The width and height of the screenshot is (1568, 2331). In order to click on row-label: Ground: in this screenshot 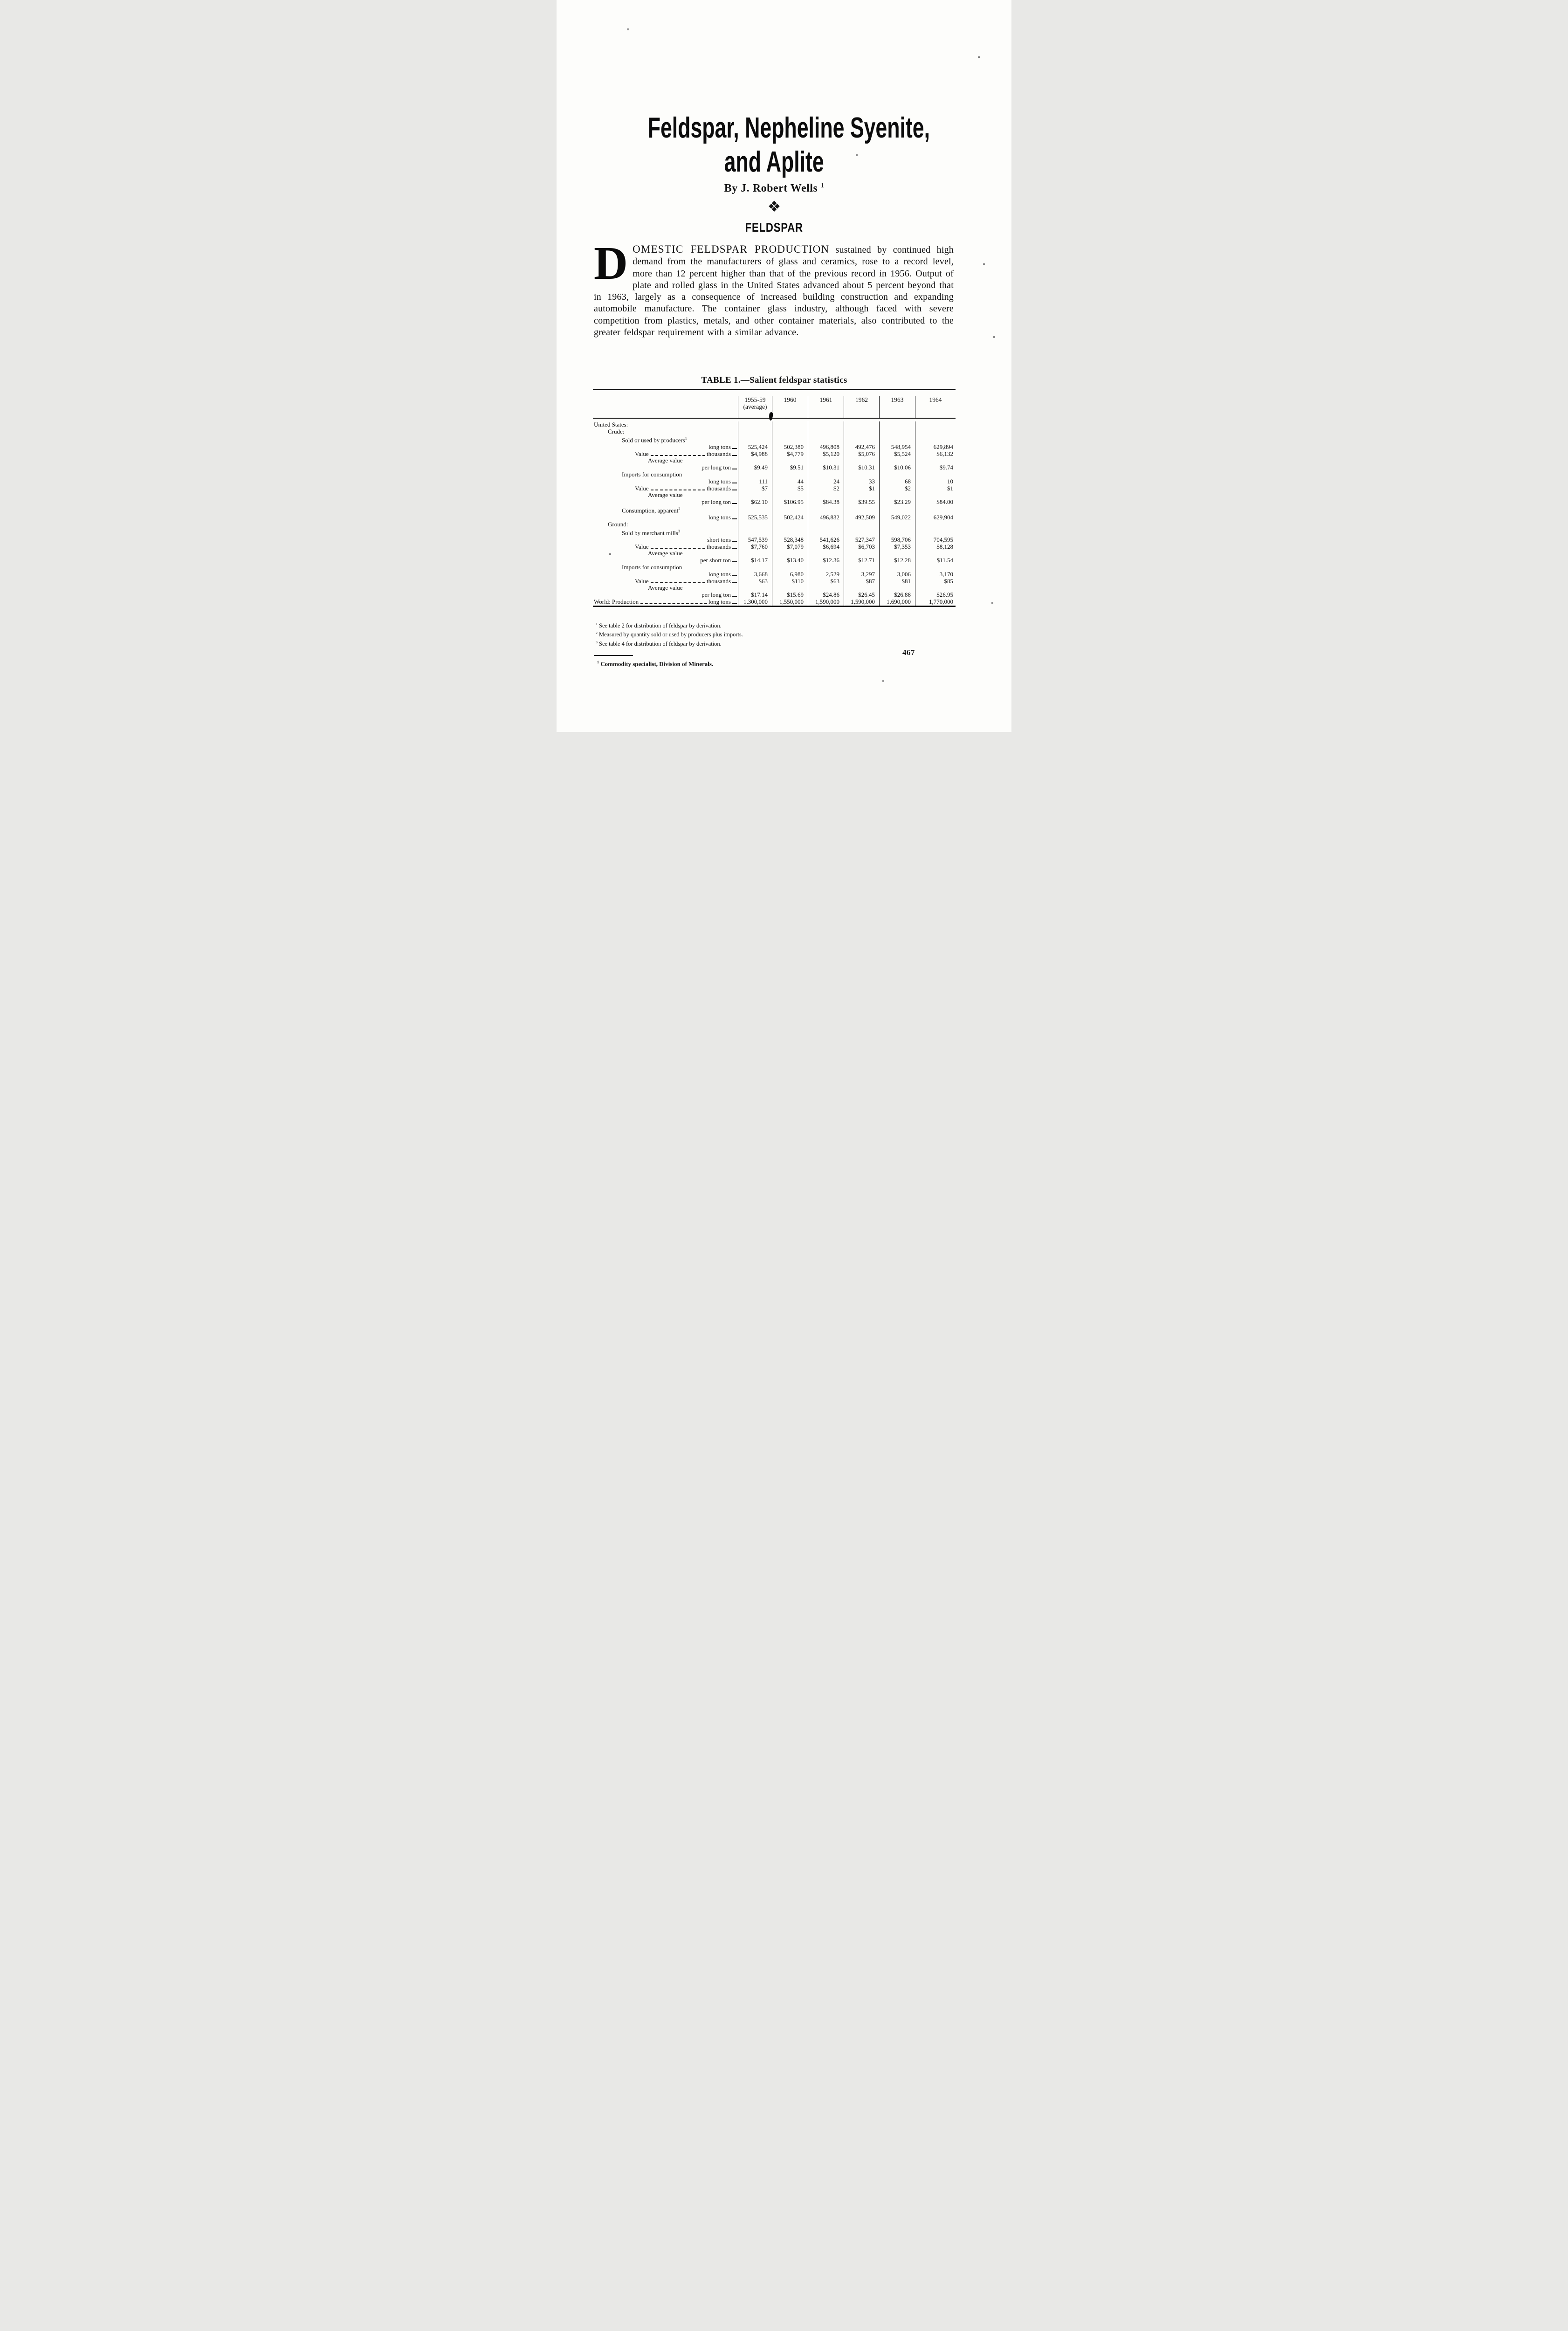, I will do `click(618, 524)`.